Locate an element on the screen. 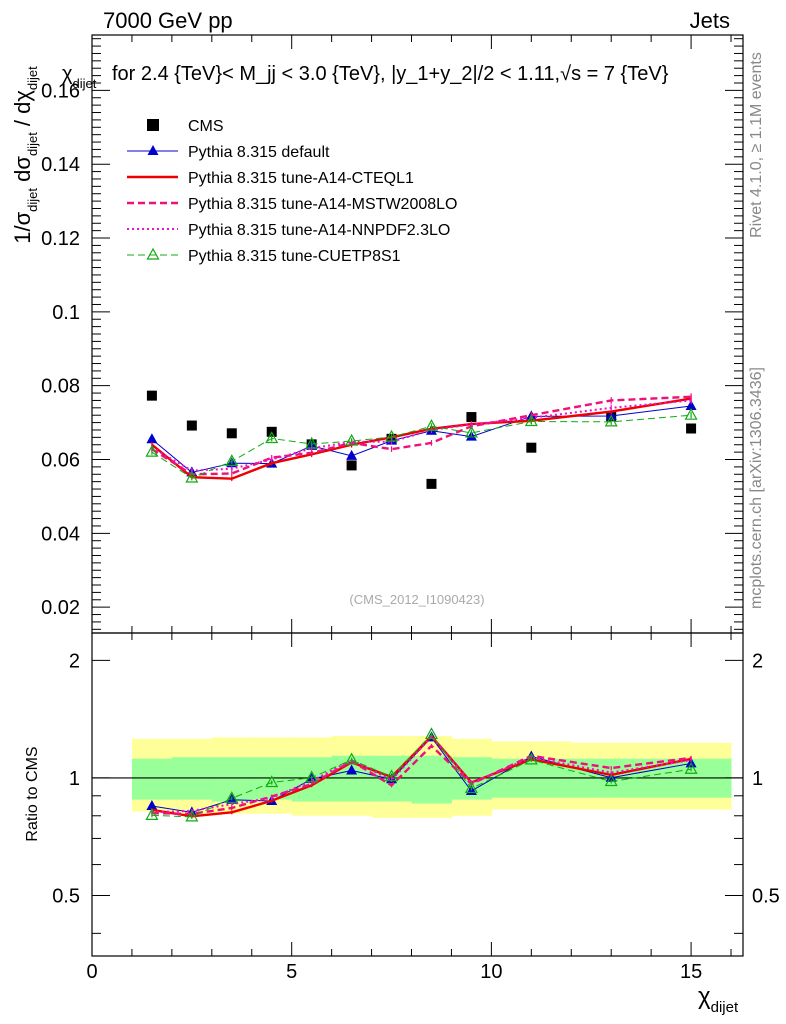 Image resolution: width=786 pixels, height=1024 pixels. main-series-group is located at coordinates (421, 439).